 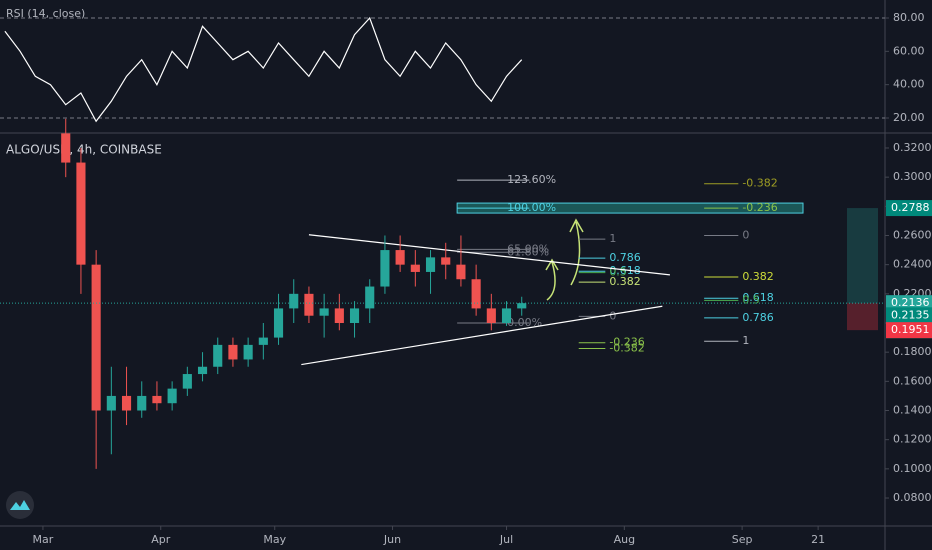 I want to click on fib-label: 0.5, so click(x=751, y=299).